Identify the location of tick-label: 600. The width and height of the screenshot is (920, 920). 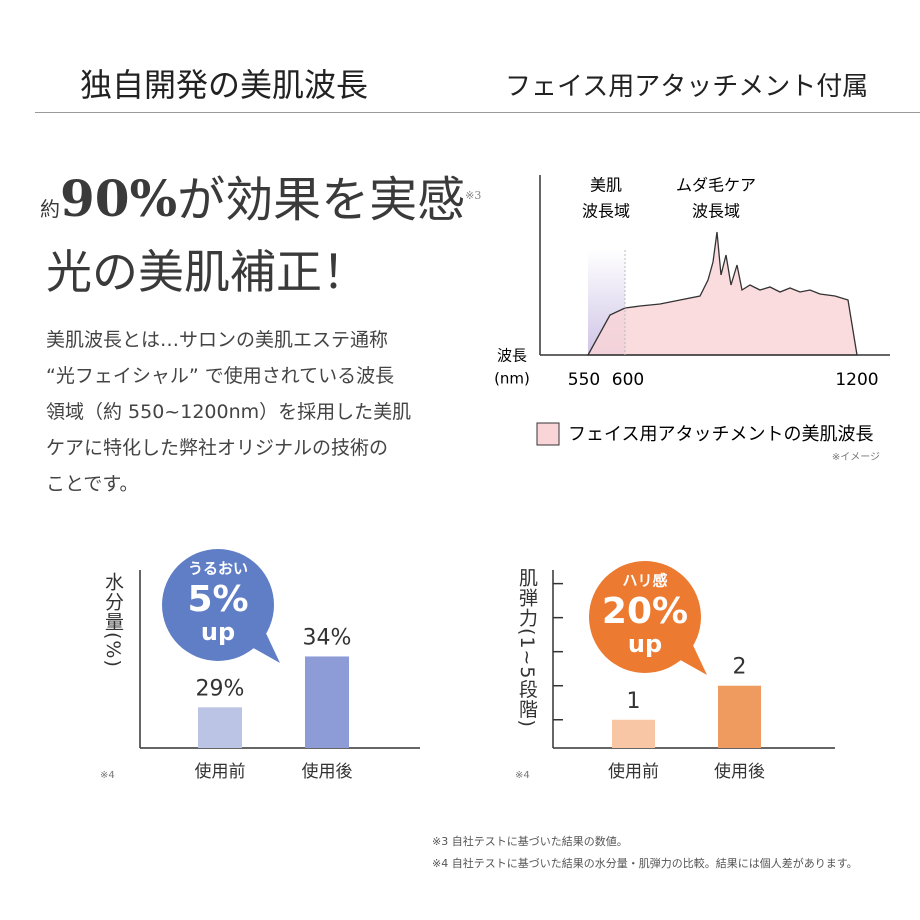
(628, 380).